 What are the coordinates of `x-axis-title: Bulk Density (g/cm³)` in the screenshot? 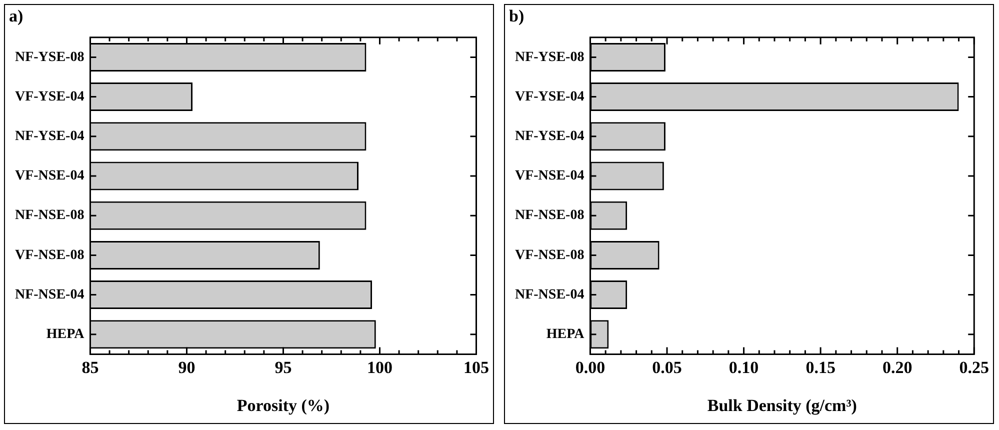 It's located at (782, 406).